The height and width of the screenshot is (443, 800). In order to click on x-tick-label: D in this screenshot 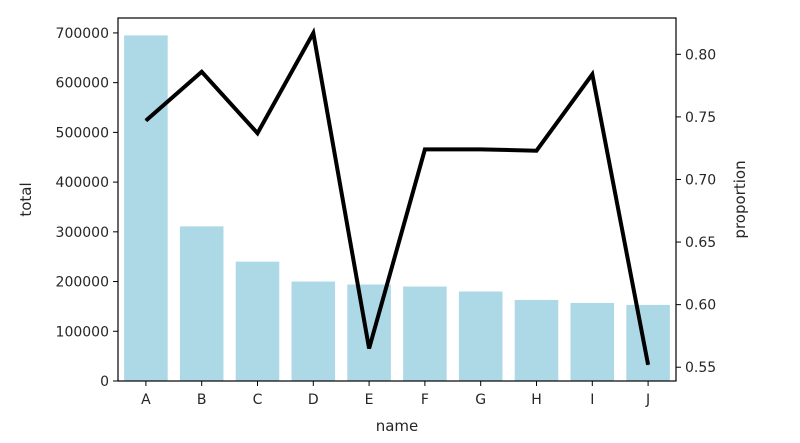, I will do `click(313, 400)`.